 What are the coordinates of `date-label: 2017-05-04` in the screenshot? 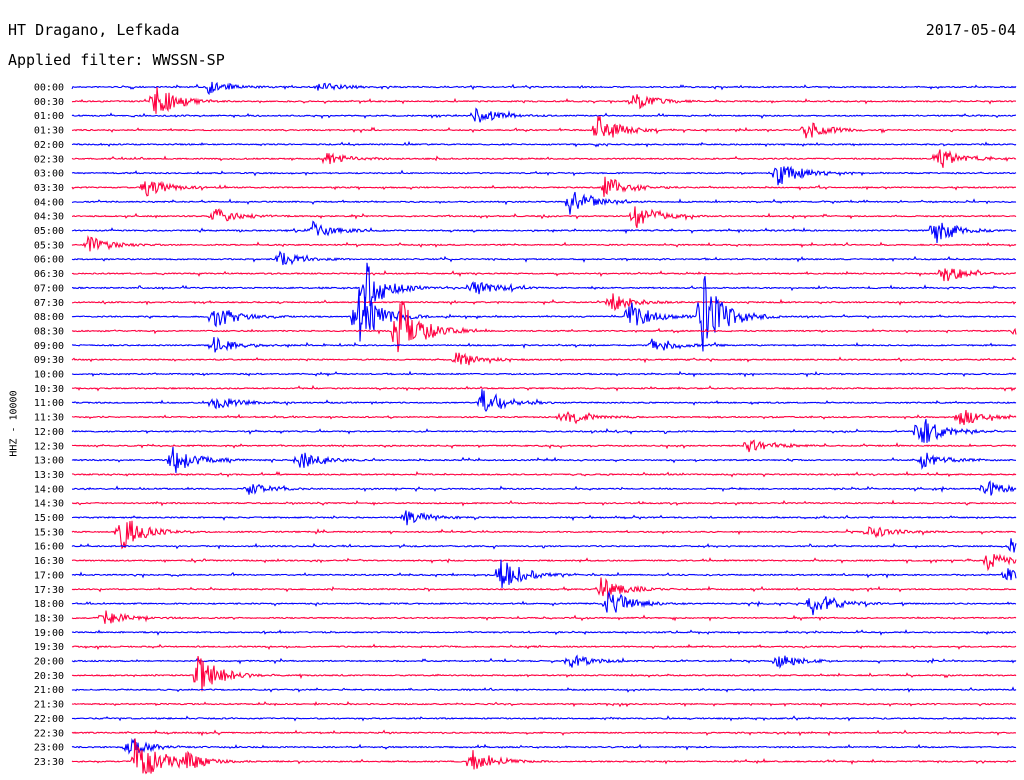 It's located at (970, 30).